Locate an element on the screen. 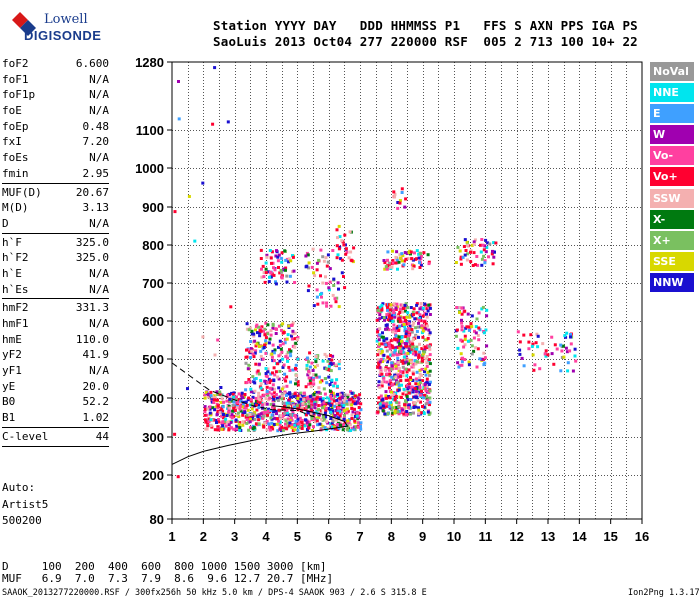 Image resolution: width=700 pixels, height=600 pixels. param-name: yF2 is located at coordinates (12, 355).